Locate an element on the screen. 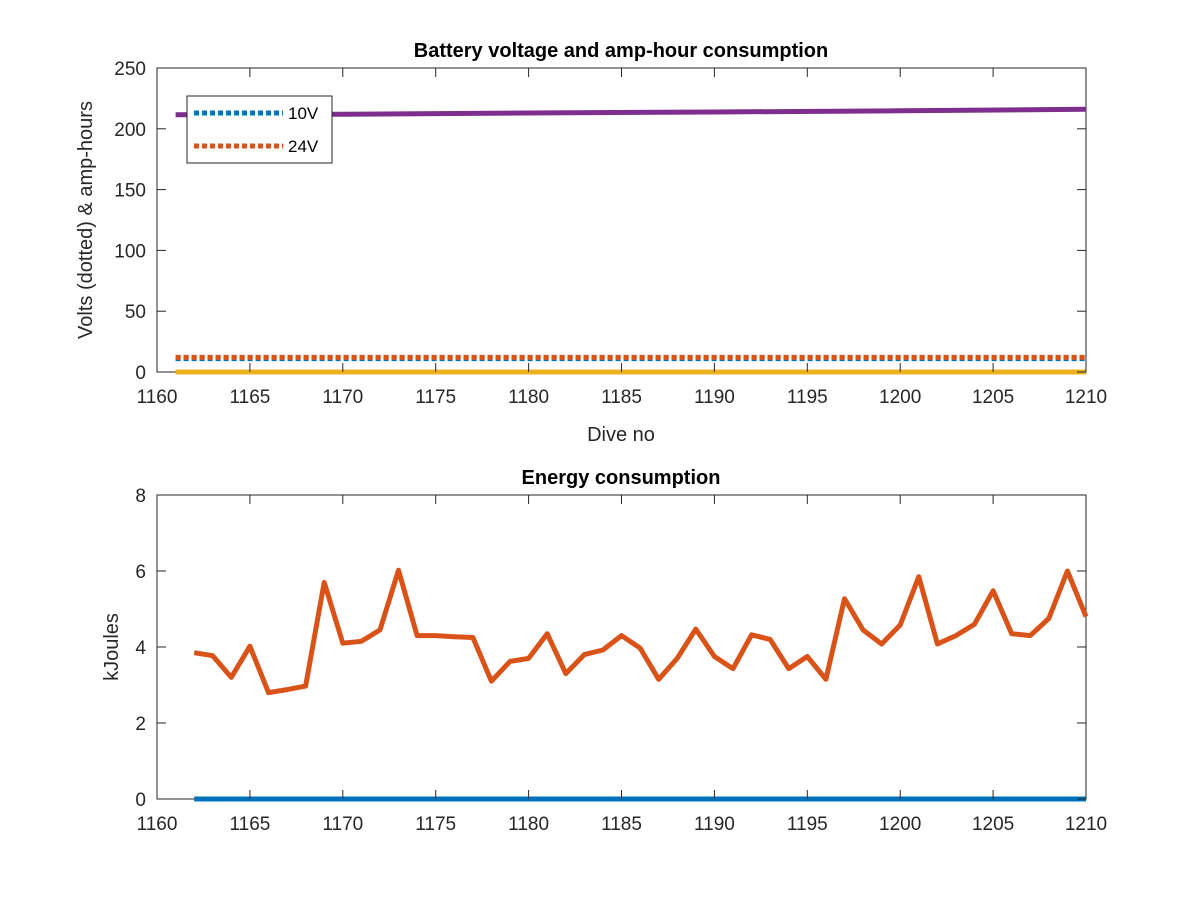  legend-label-10v: 10V is located at coordinates (303, 113).